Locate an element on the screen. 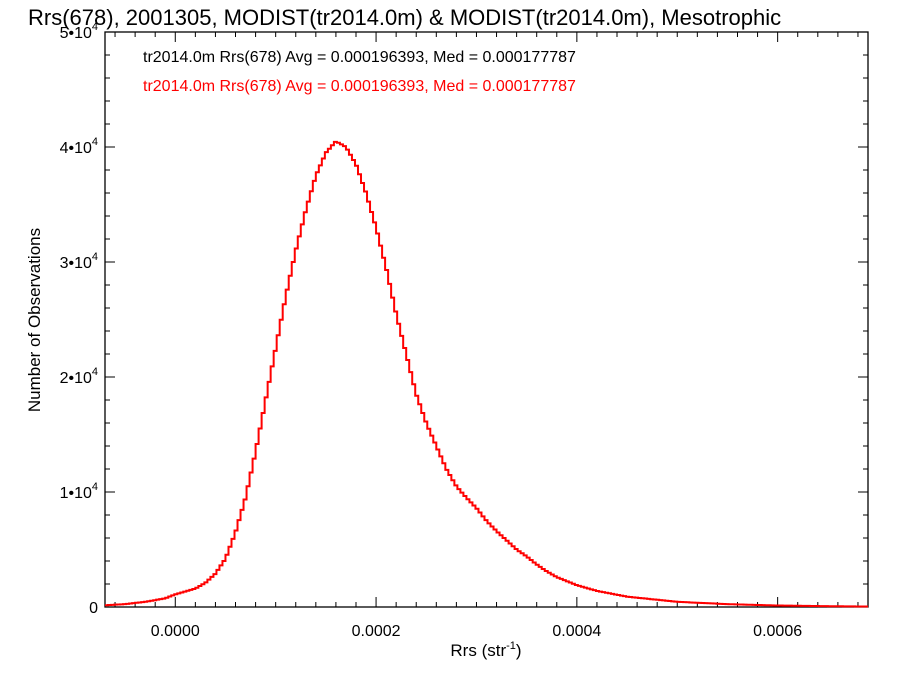 This screenshot has width=900, height=675. y-tick-label: 0 is located at coordinates (93, 608).